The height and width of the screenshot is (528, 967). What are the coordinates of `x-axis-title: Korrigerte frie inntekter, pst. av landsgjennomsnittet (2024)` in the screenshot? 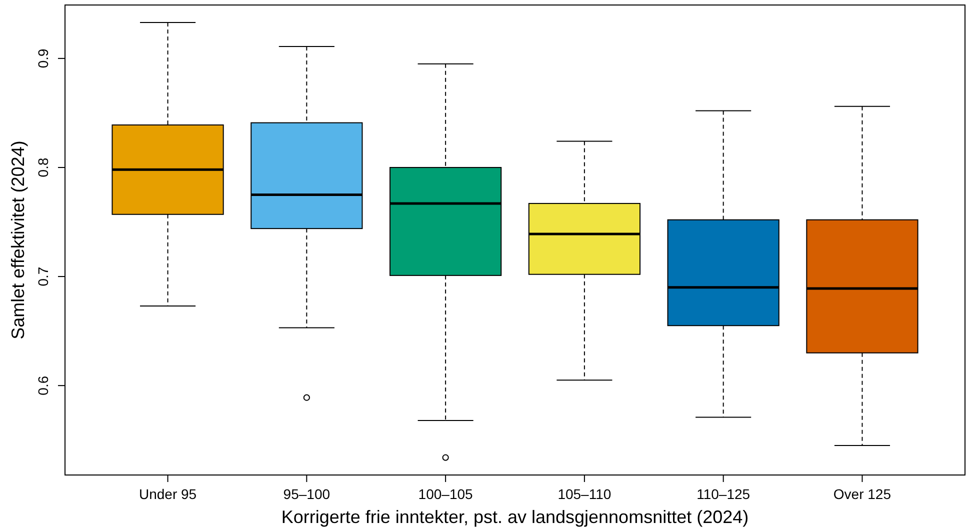 It's located at (515, 517).